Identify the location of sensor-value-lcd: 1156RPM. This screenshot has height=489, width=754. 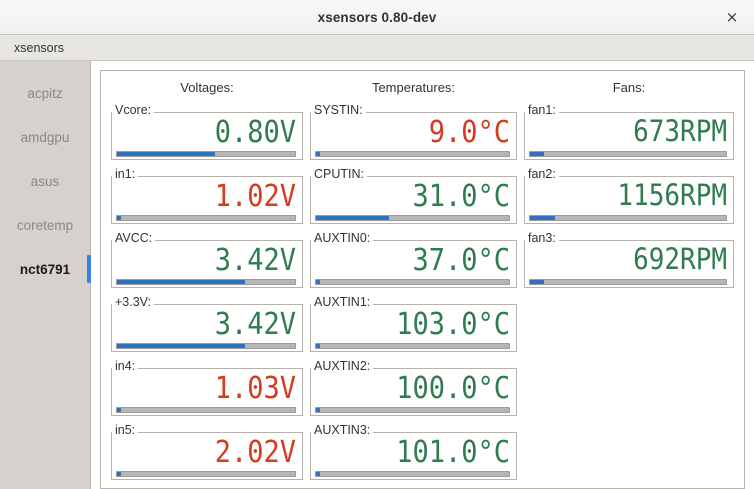
(672, 196).